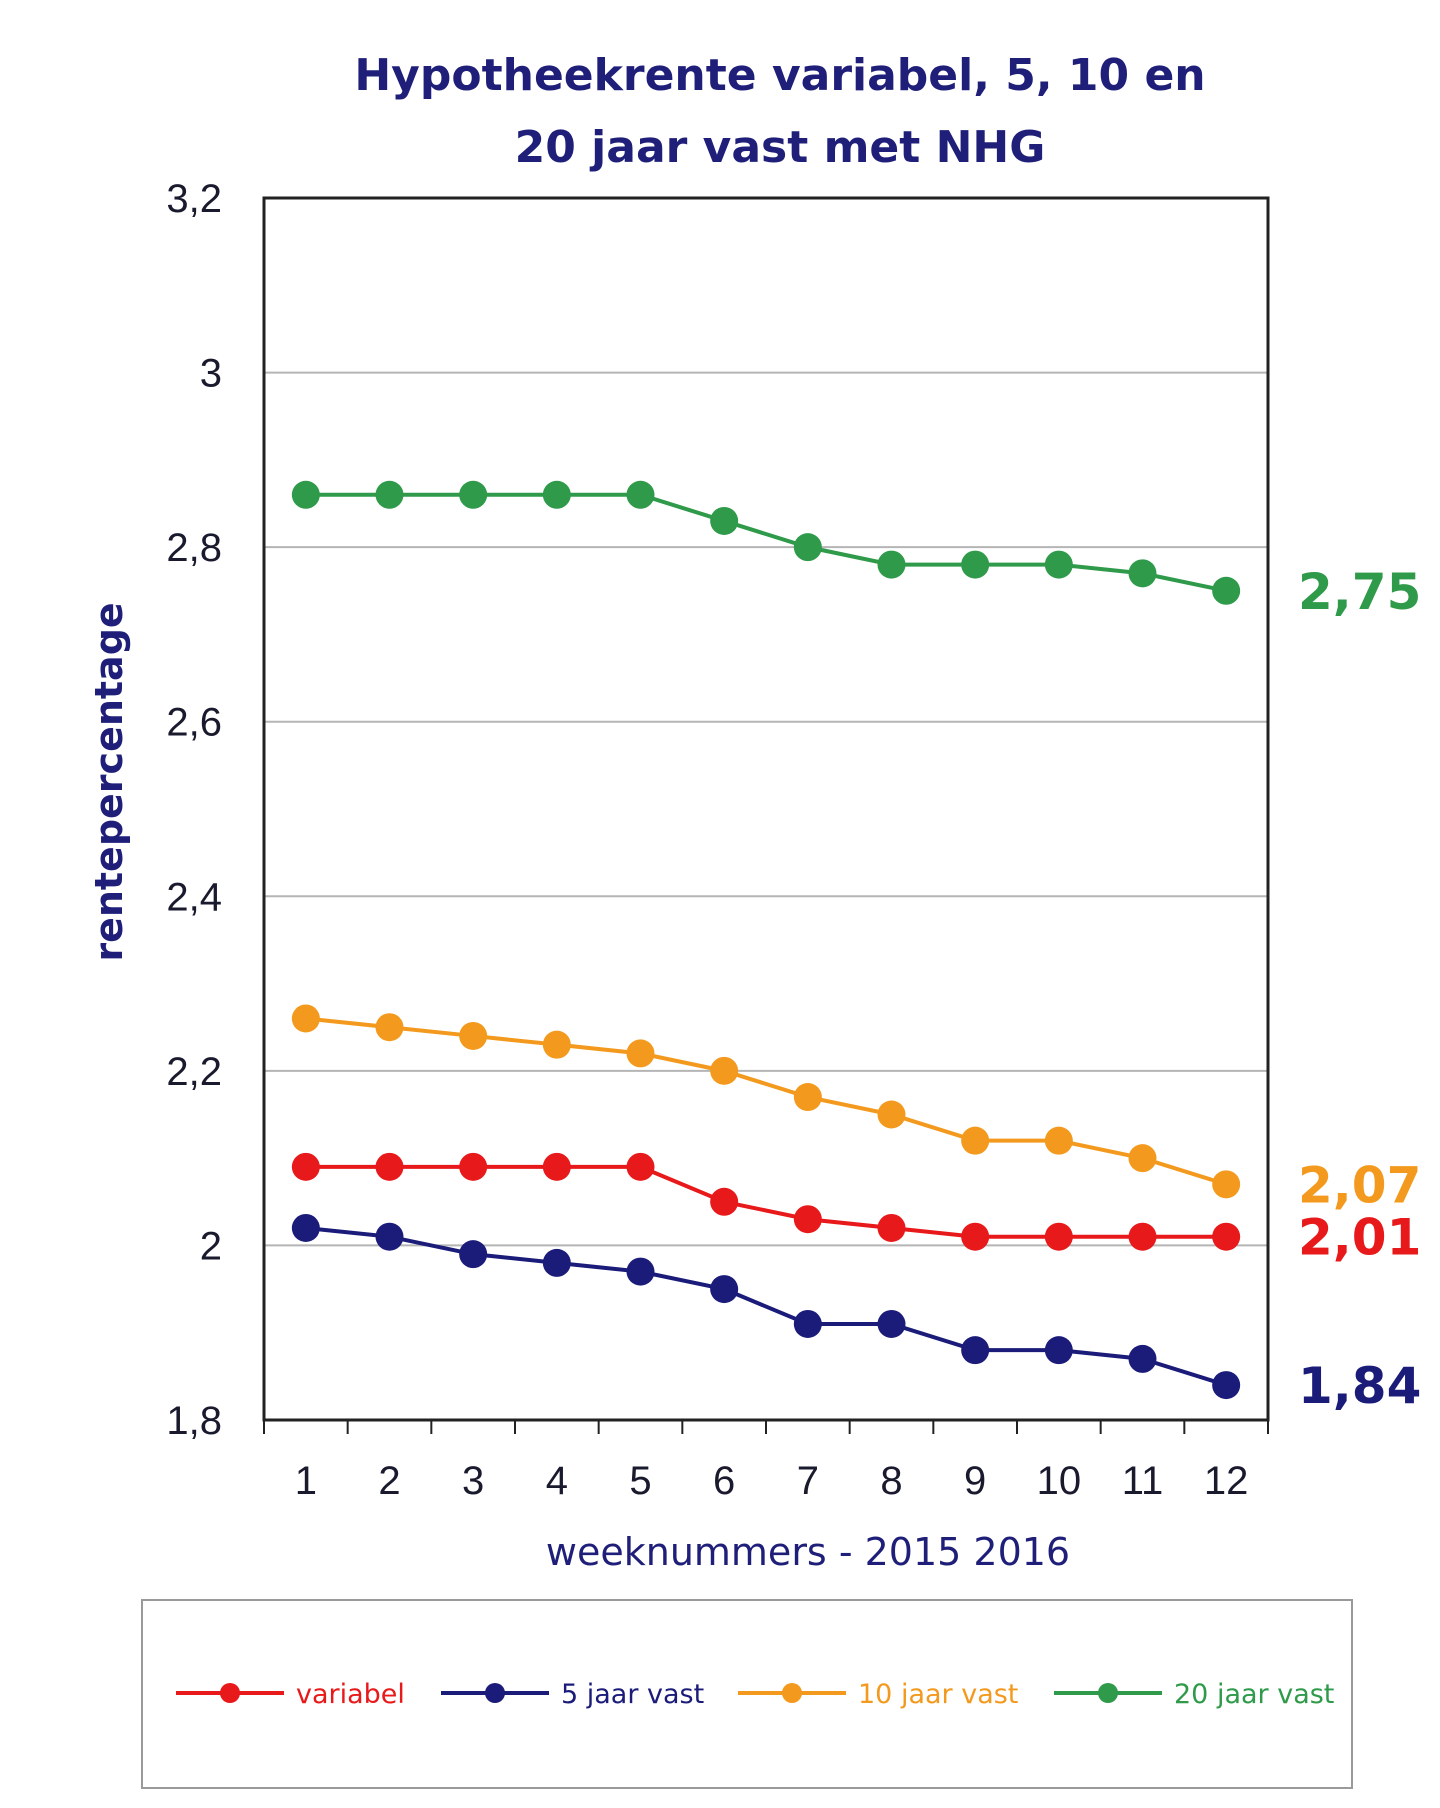 This screenshot has width=1440, height=1808. What do you see at coordinates (194, 548) in the screenshot?
I see `y-tick-label: 2,8` at bounding box center [194, 548].